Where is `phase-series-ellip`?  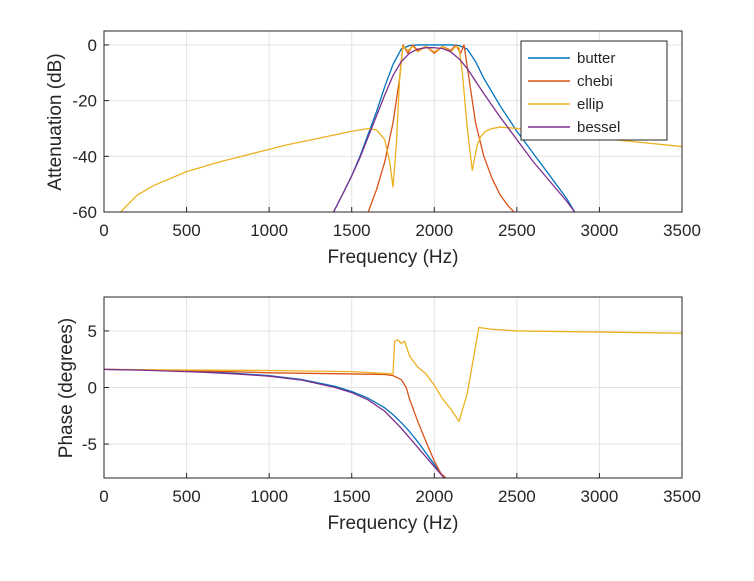
phase-series-ellip is located at coordinates (393, 374).